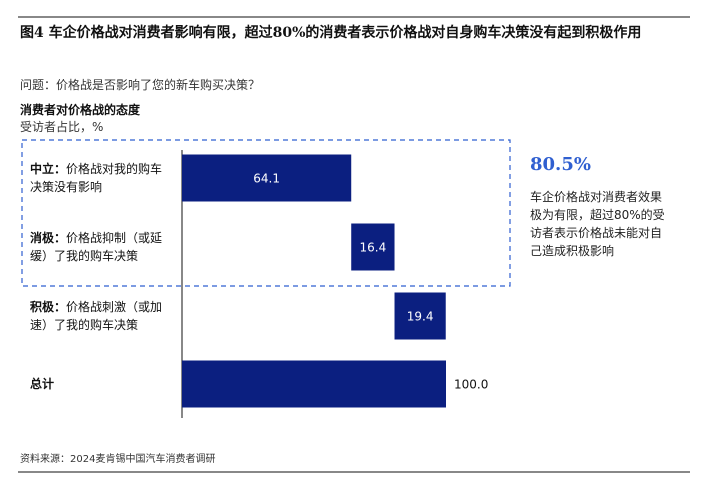 The width and height of the screenshot is (709, 481). I want to click on value-label: 19.4, so click(420, 317).